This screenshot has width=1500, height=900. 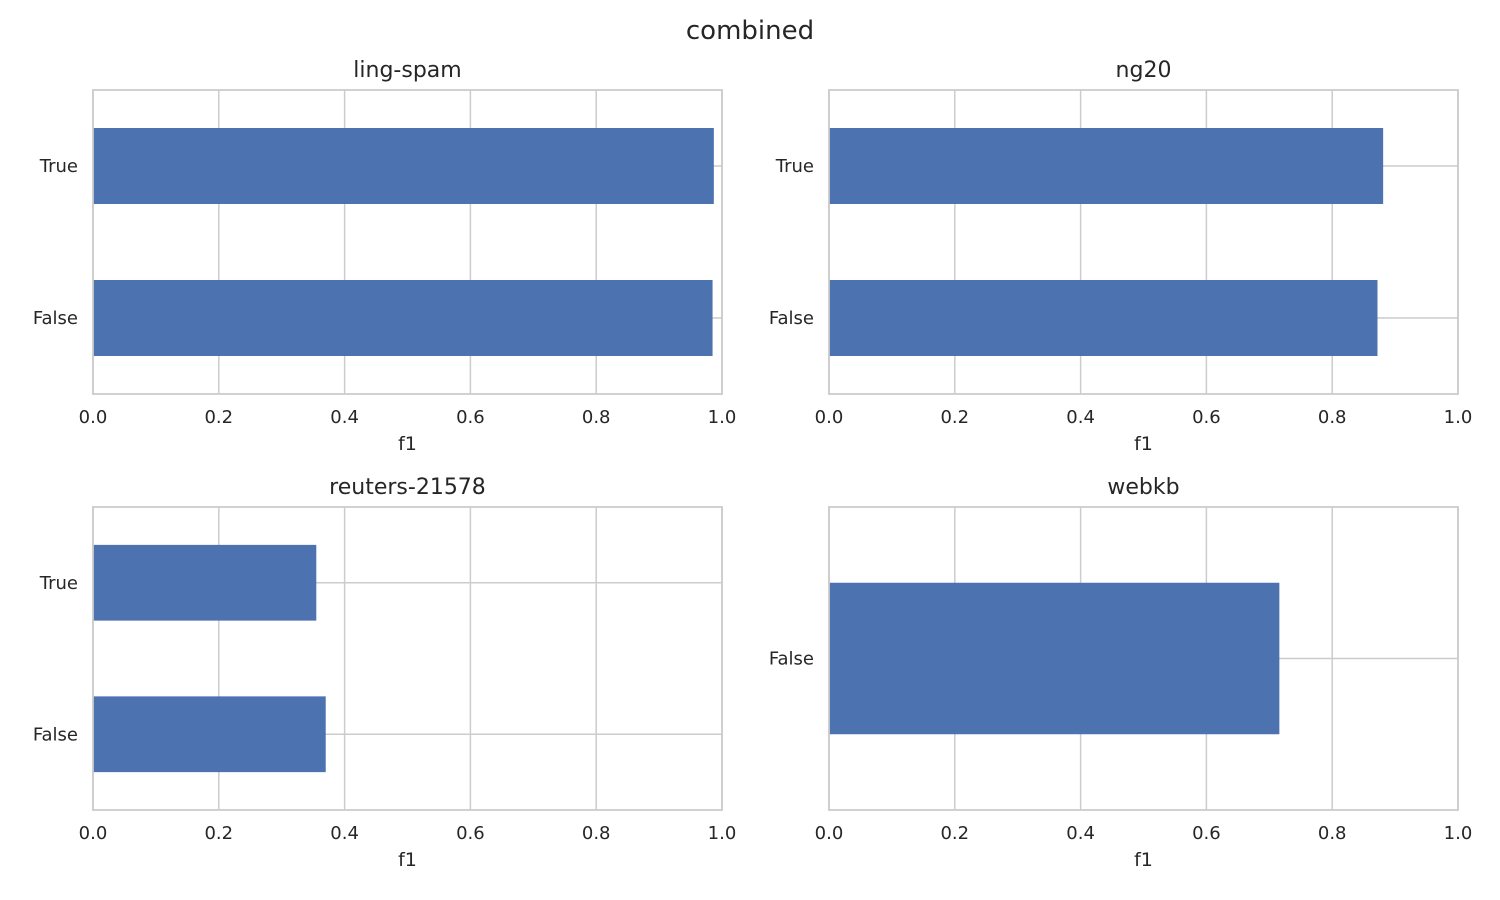 I want to click on subplot-title: ling-spam, so click(x=407, y=70).